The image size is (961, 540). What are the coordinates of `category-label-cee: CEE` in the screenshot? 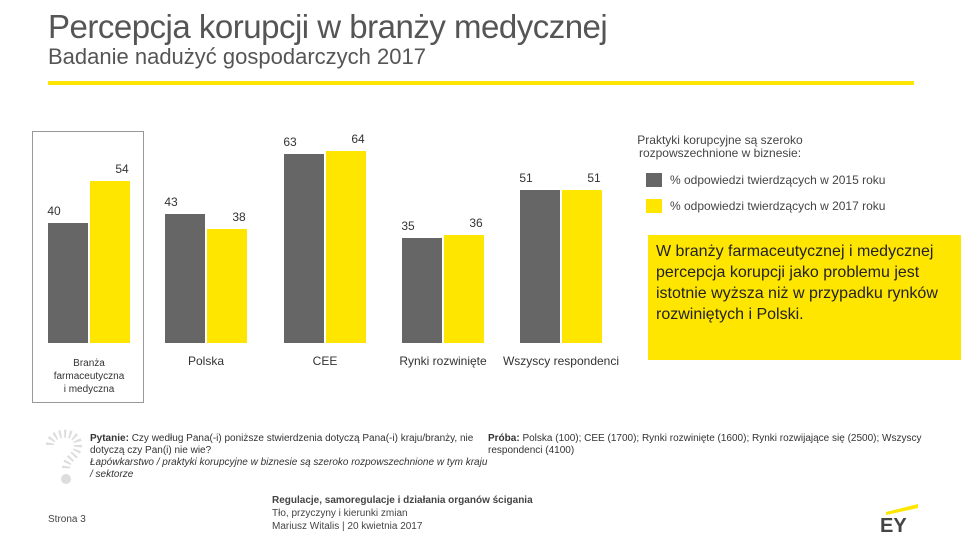 It's located at (325, 361).